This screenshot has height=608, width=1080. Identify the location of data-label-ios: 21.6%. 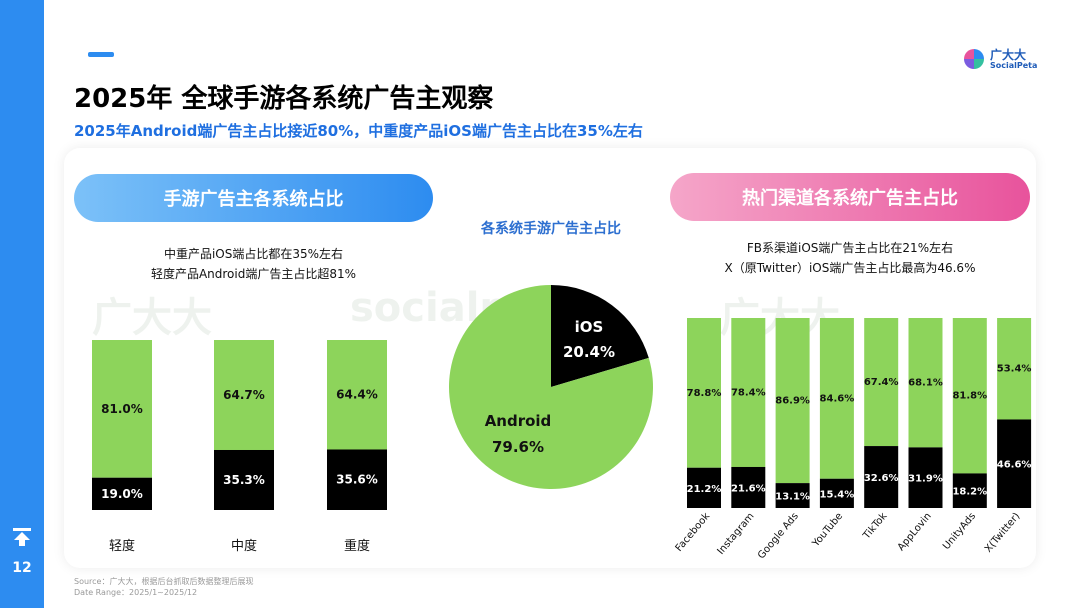
(748, 488).